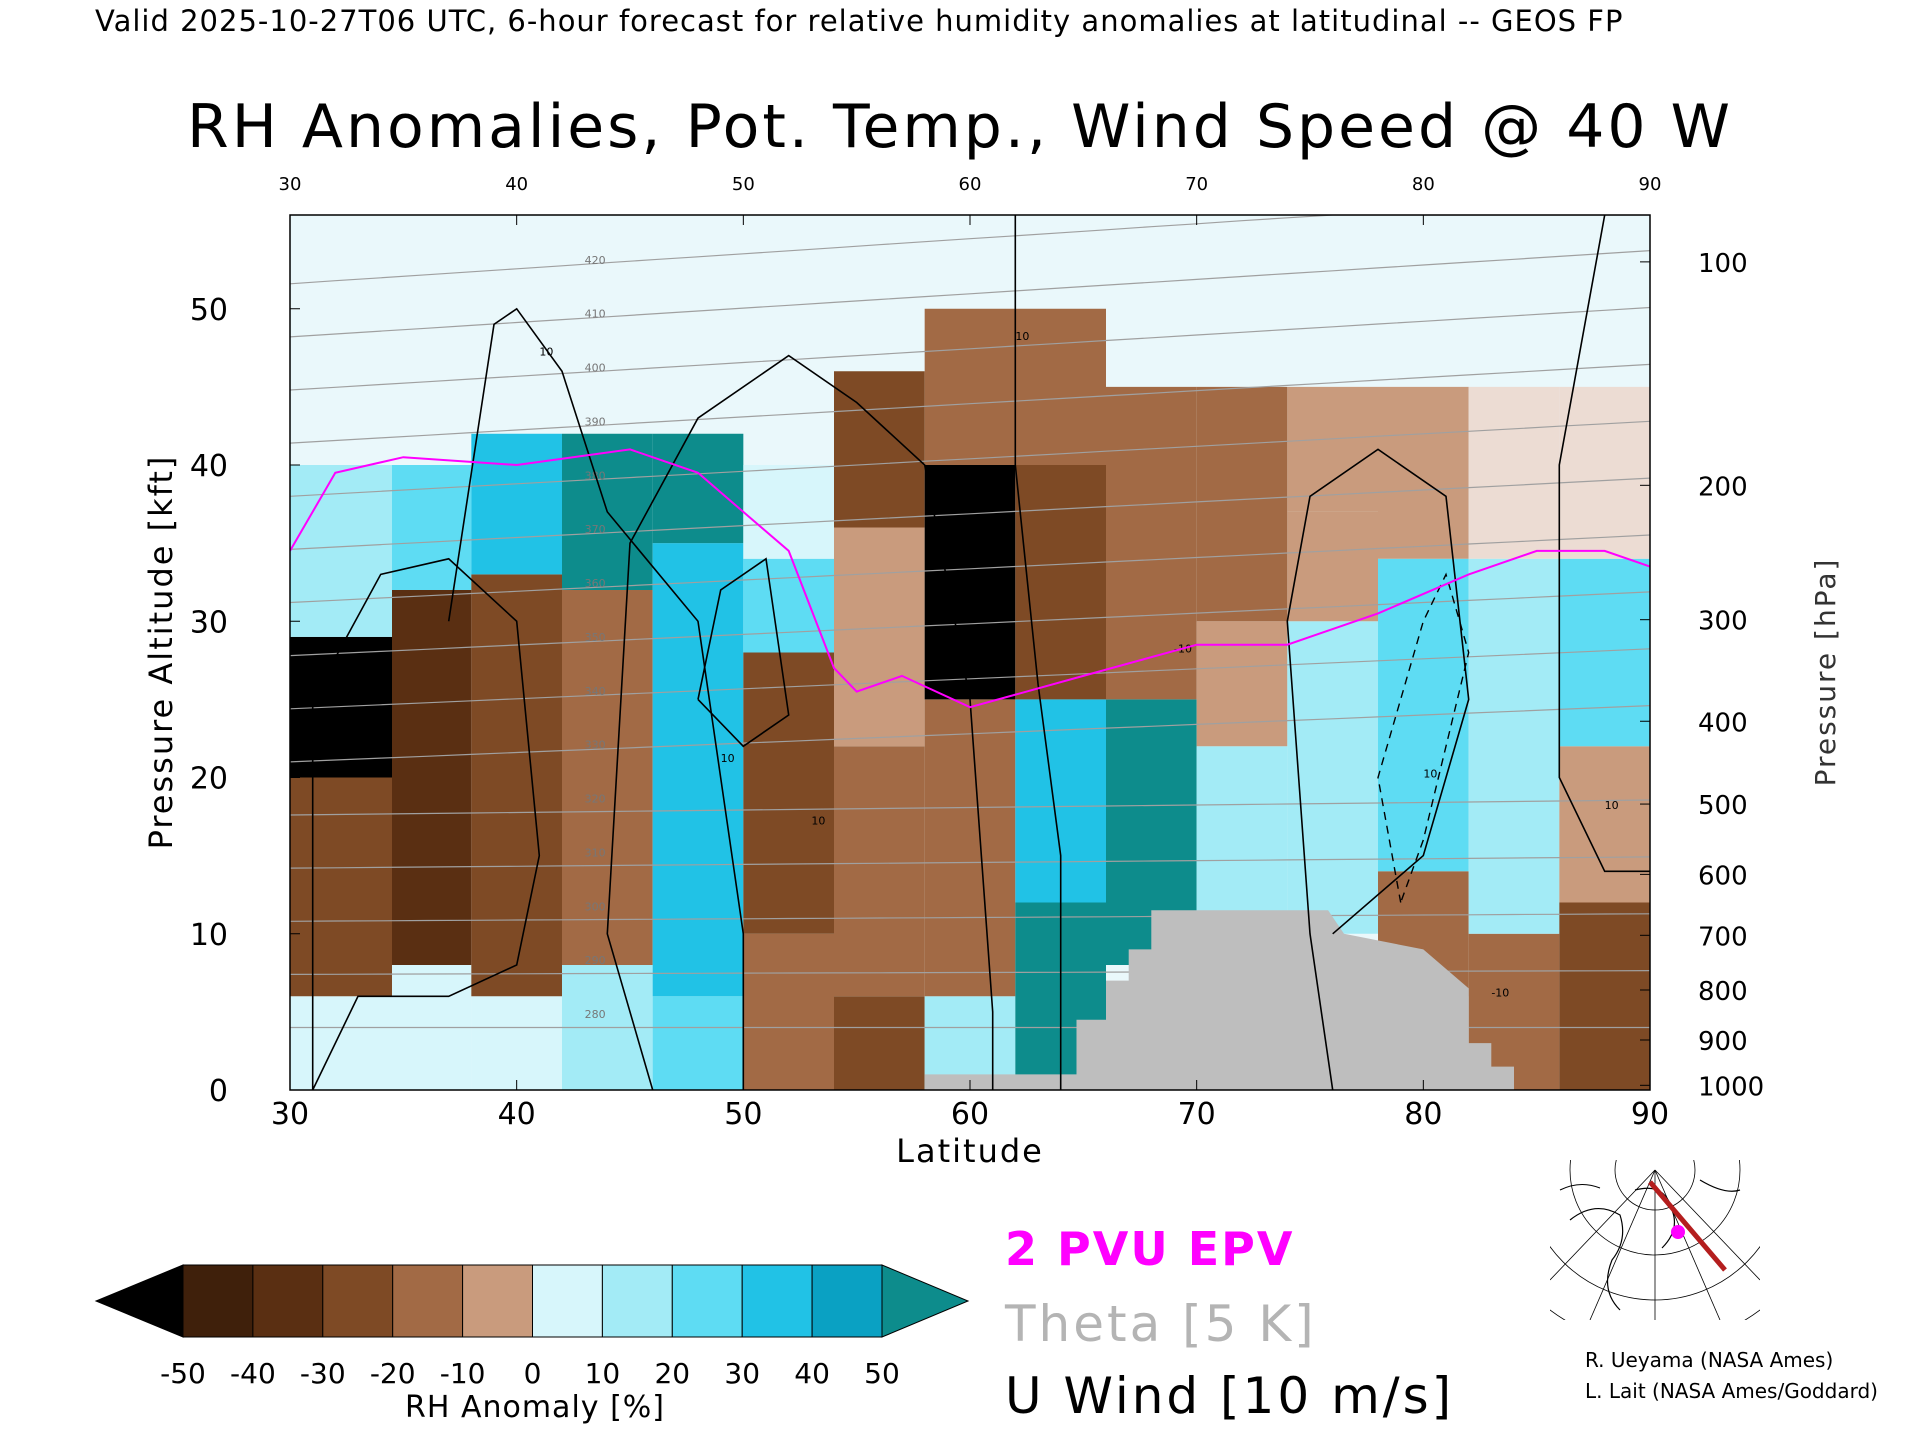 Image resolution: width=1920 pixels, height=1440 pixels. What do you see at coordinates (139, 1301) in the screenshot?
I see `colorbar-low-arrow` at bounding box center [139, 1301].